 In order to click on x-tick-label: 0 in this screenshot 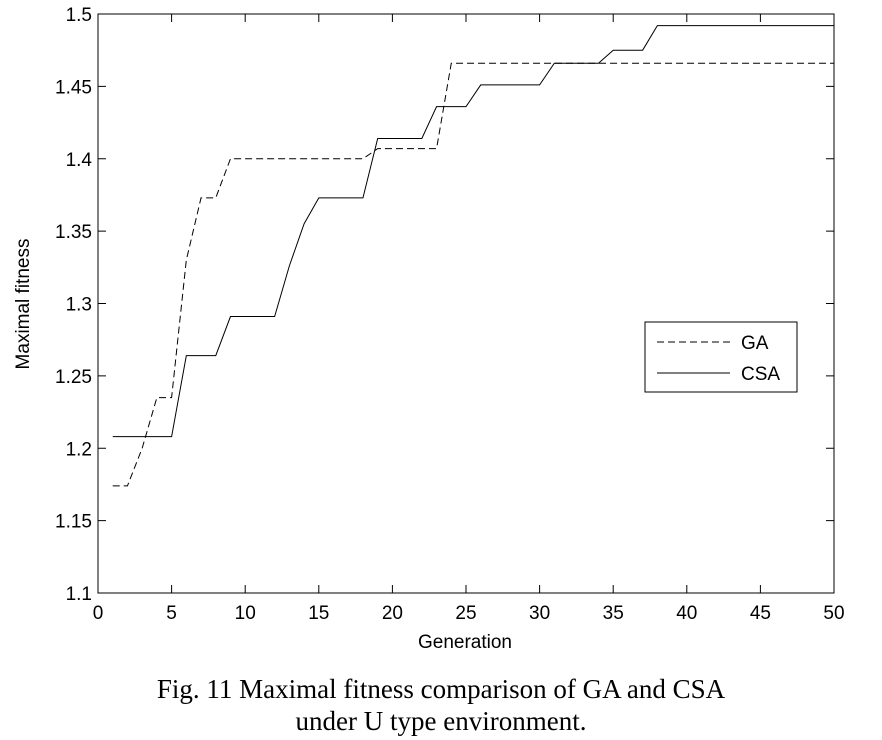, I will do `click(98, 613)`.